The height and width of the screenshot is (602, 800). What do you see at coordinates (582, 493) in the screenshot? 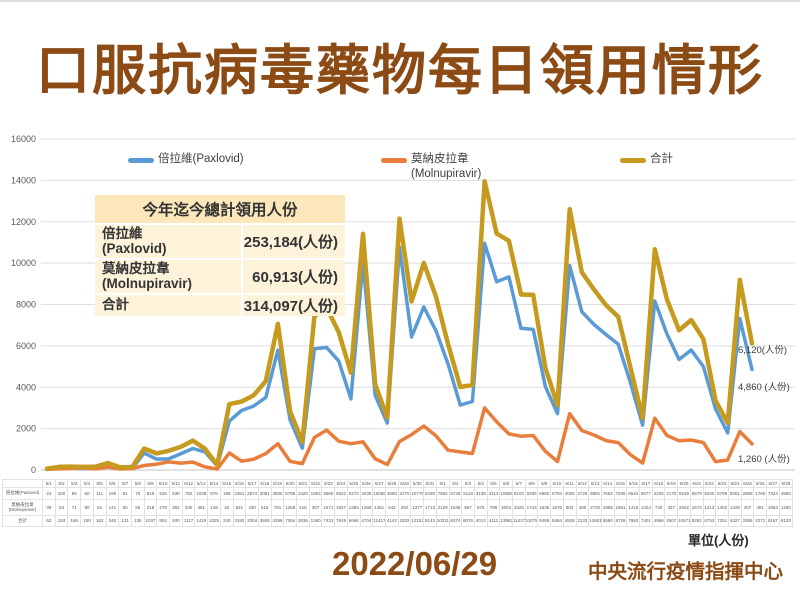
I see `paxlovid-value-cell: 2728` at bounding box center [582, 493].